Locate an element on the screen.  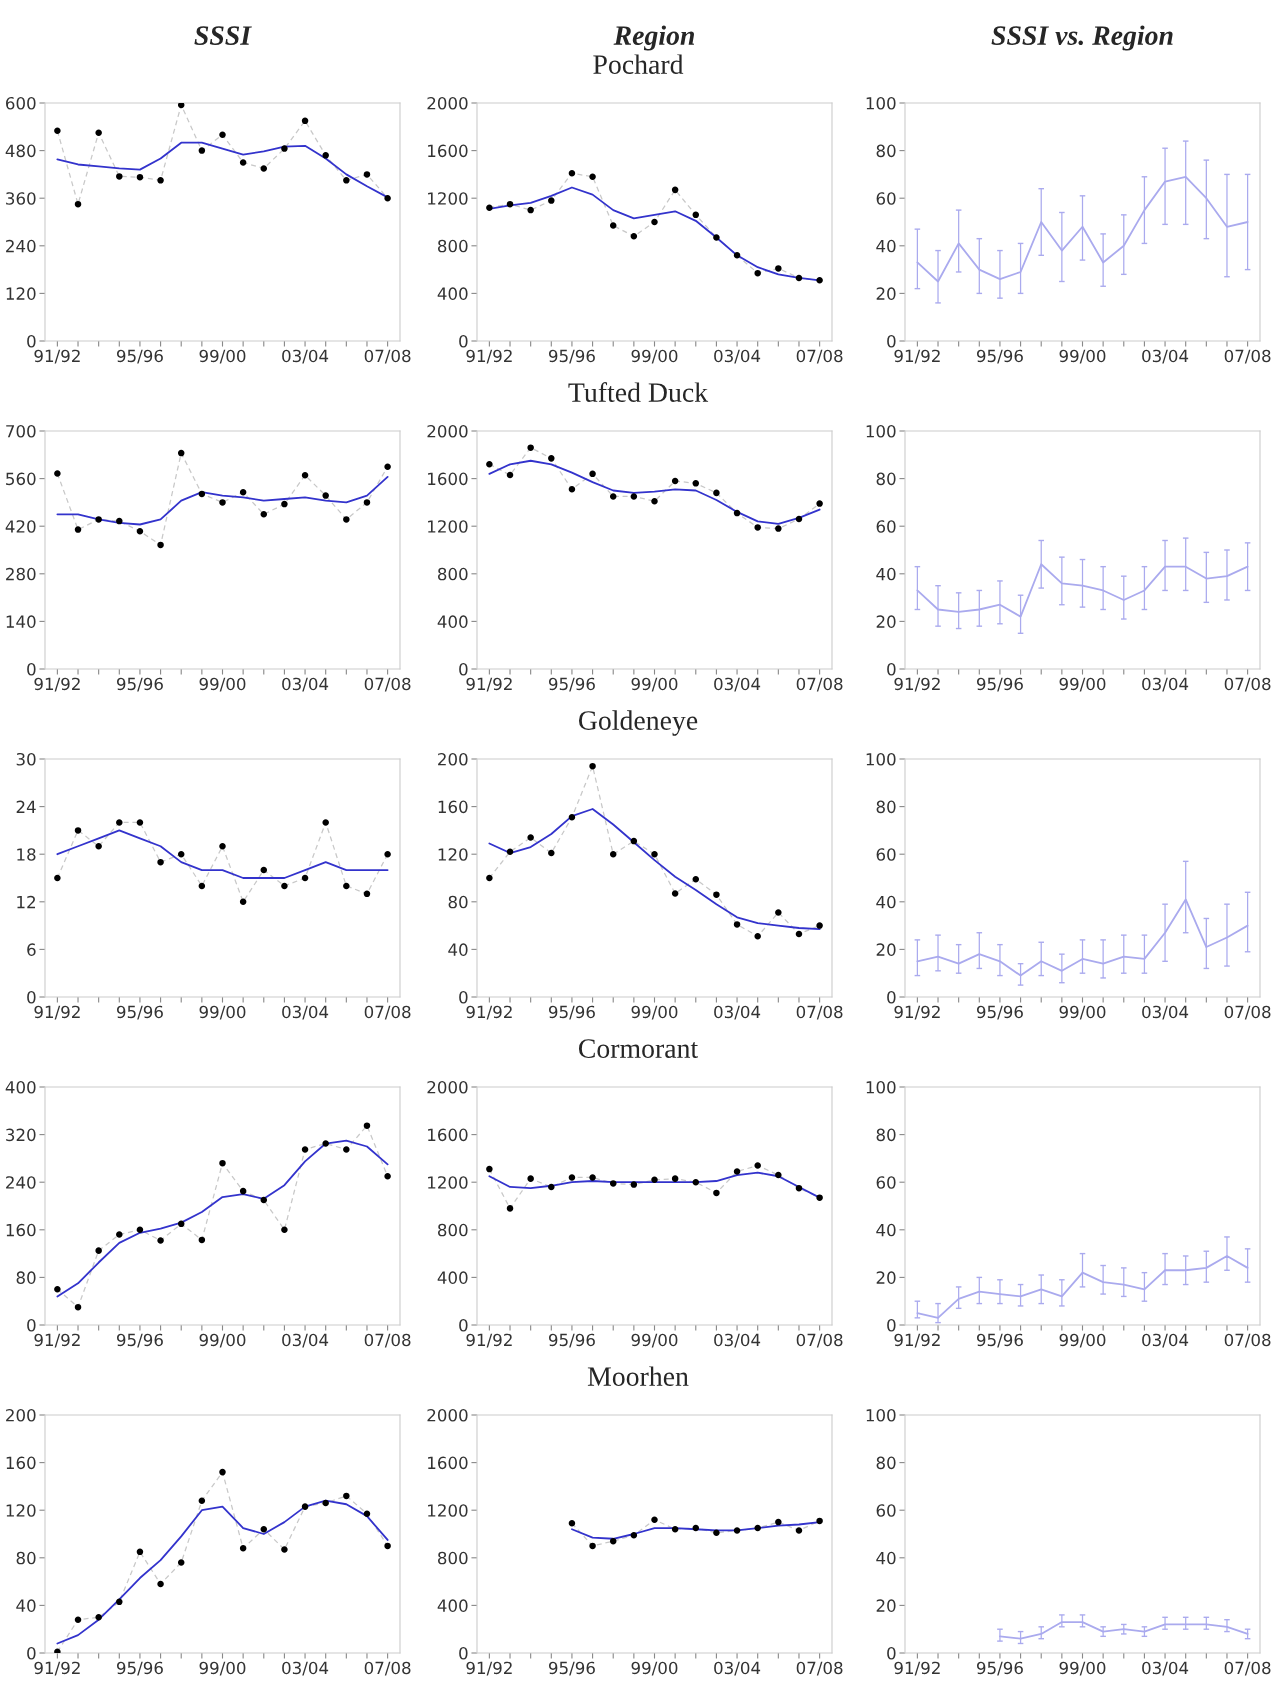
y-tick-label: 160 is located at coordinates (21, 1463).